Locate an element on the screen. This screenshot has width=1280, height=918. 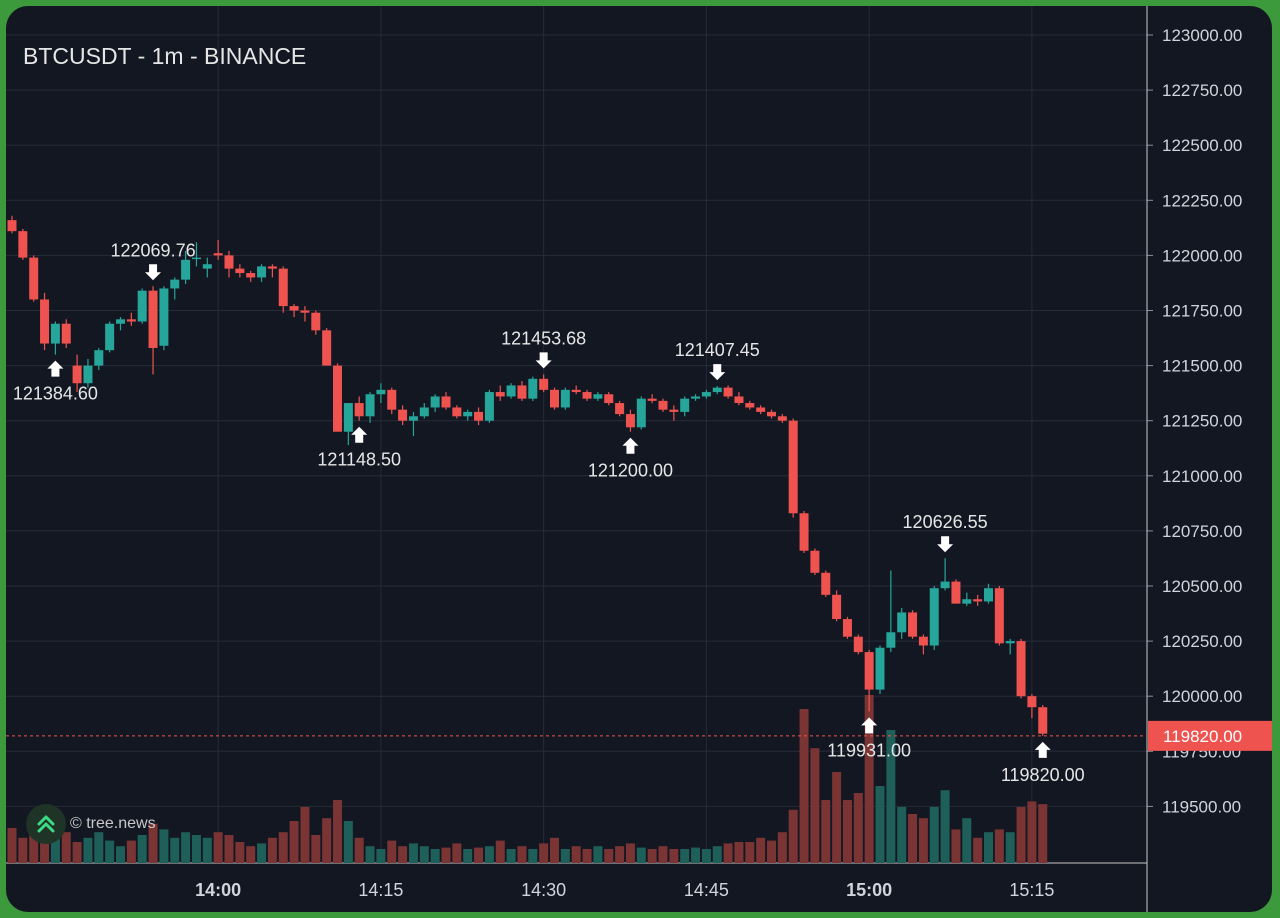
arrow-down-icon is located at coordinates (717, 372).